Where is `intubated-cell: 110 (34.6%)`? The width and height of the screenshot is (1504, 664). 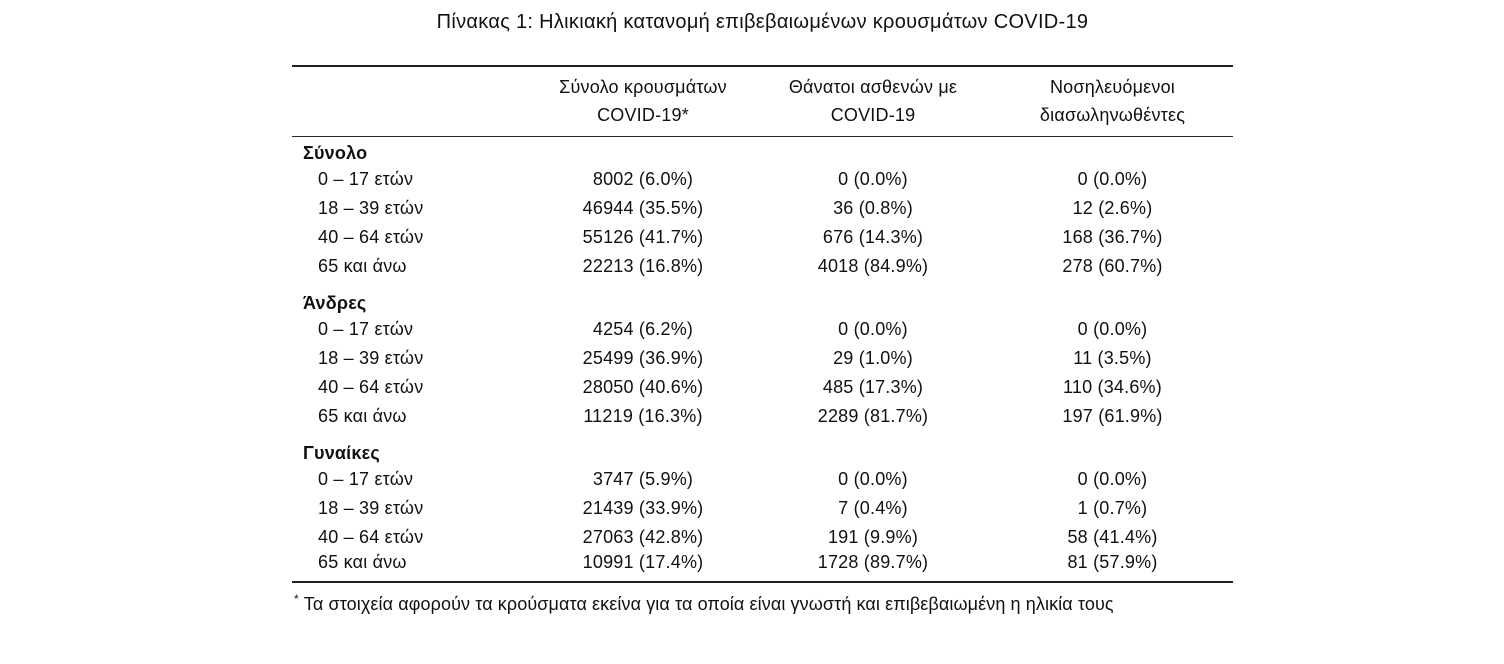
intubated-cell: 110 (34.6%) is located at coordinates (1112, 387).